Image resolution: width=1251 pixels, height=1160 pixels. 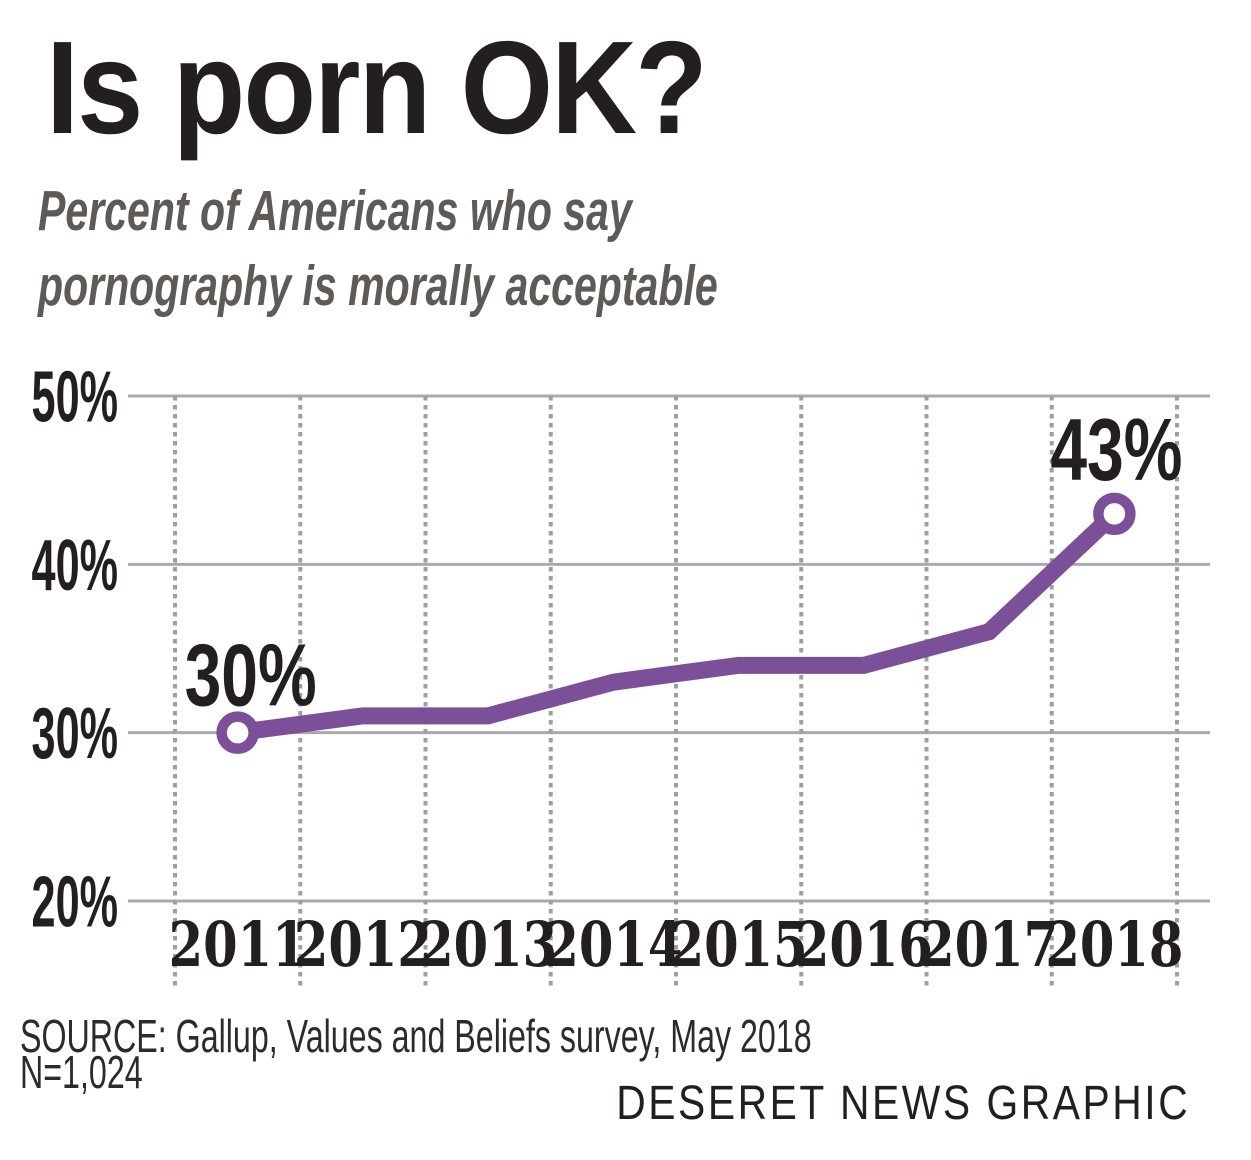 I want to click on ytick-label-40: 40%, so click(x=75, y=564).